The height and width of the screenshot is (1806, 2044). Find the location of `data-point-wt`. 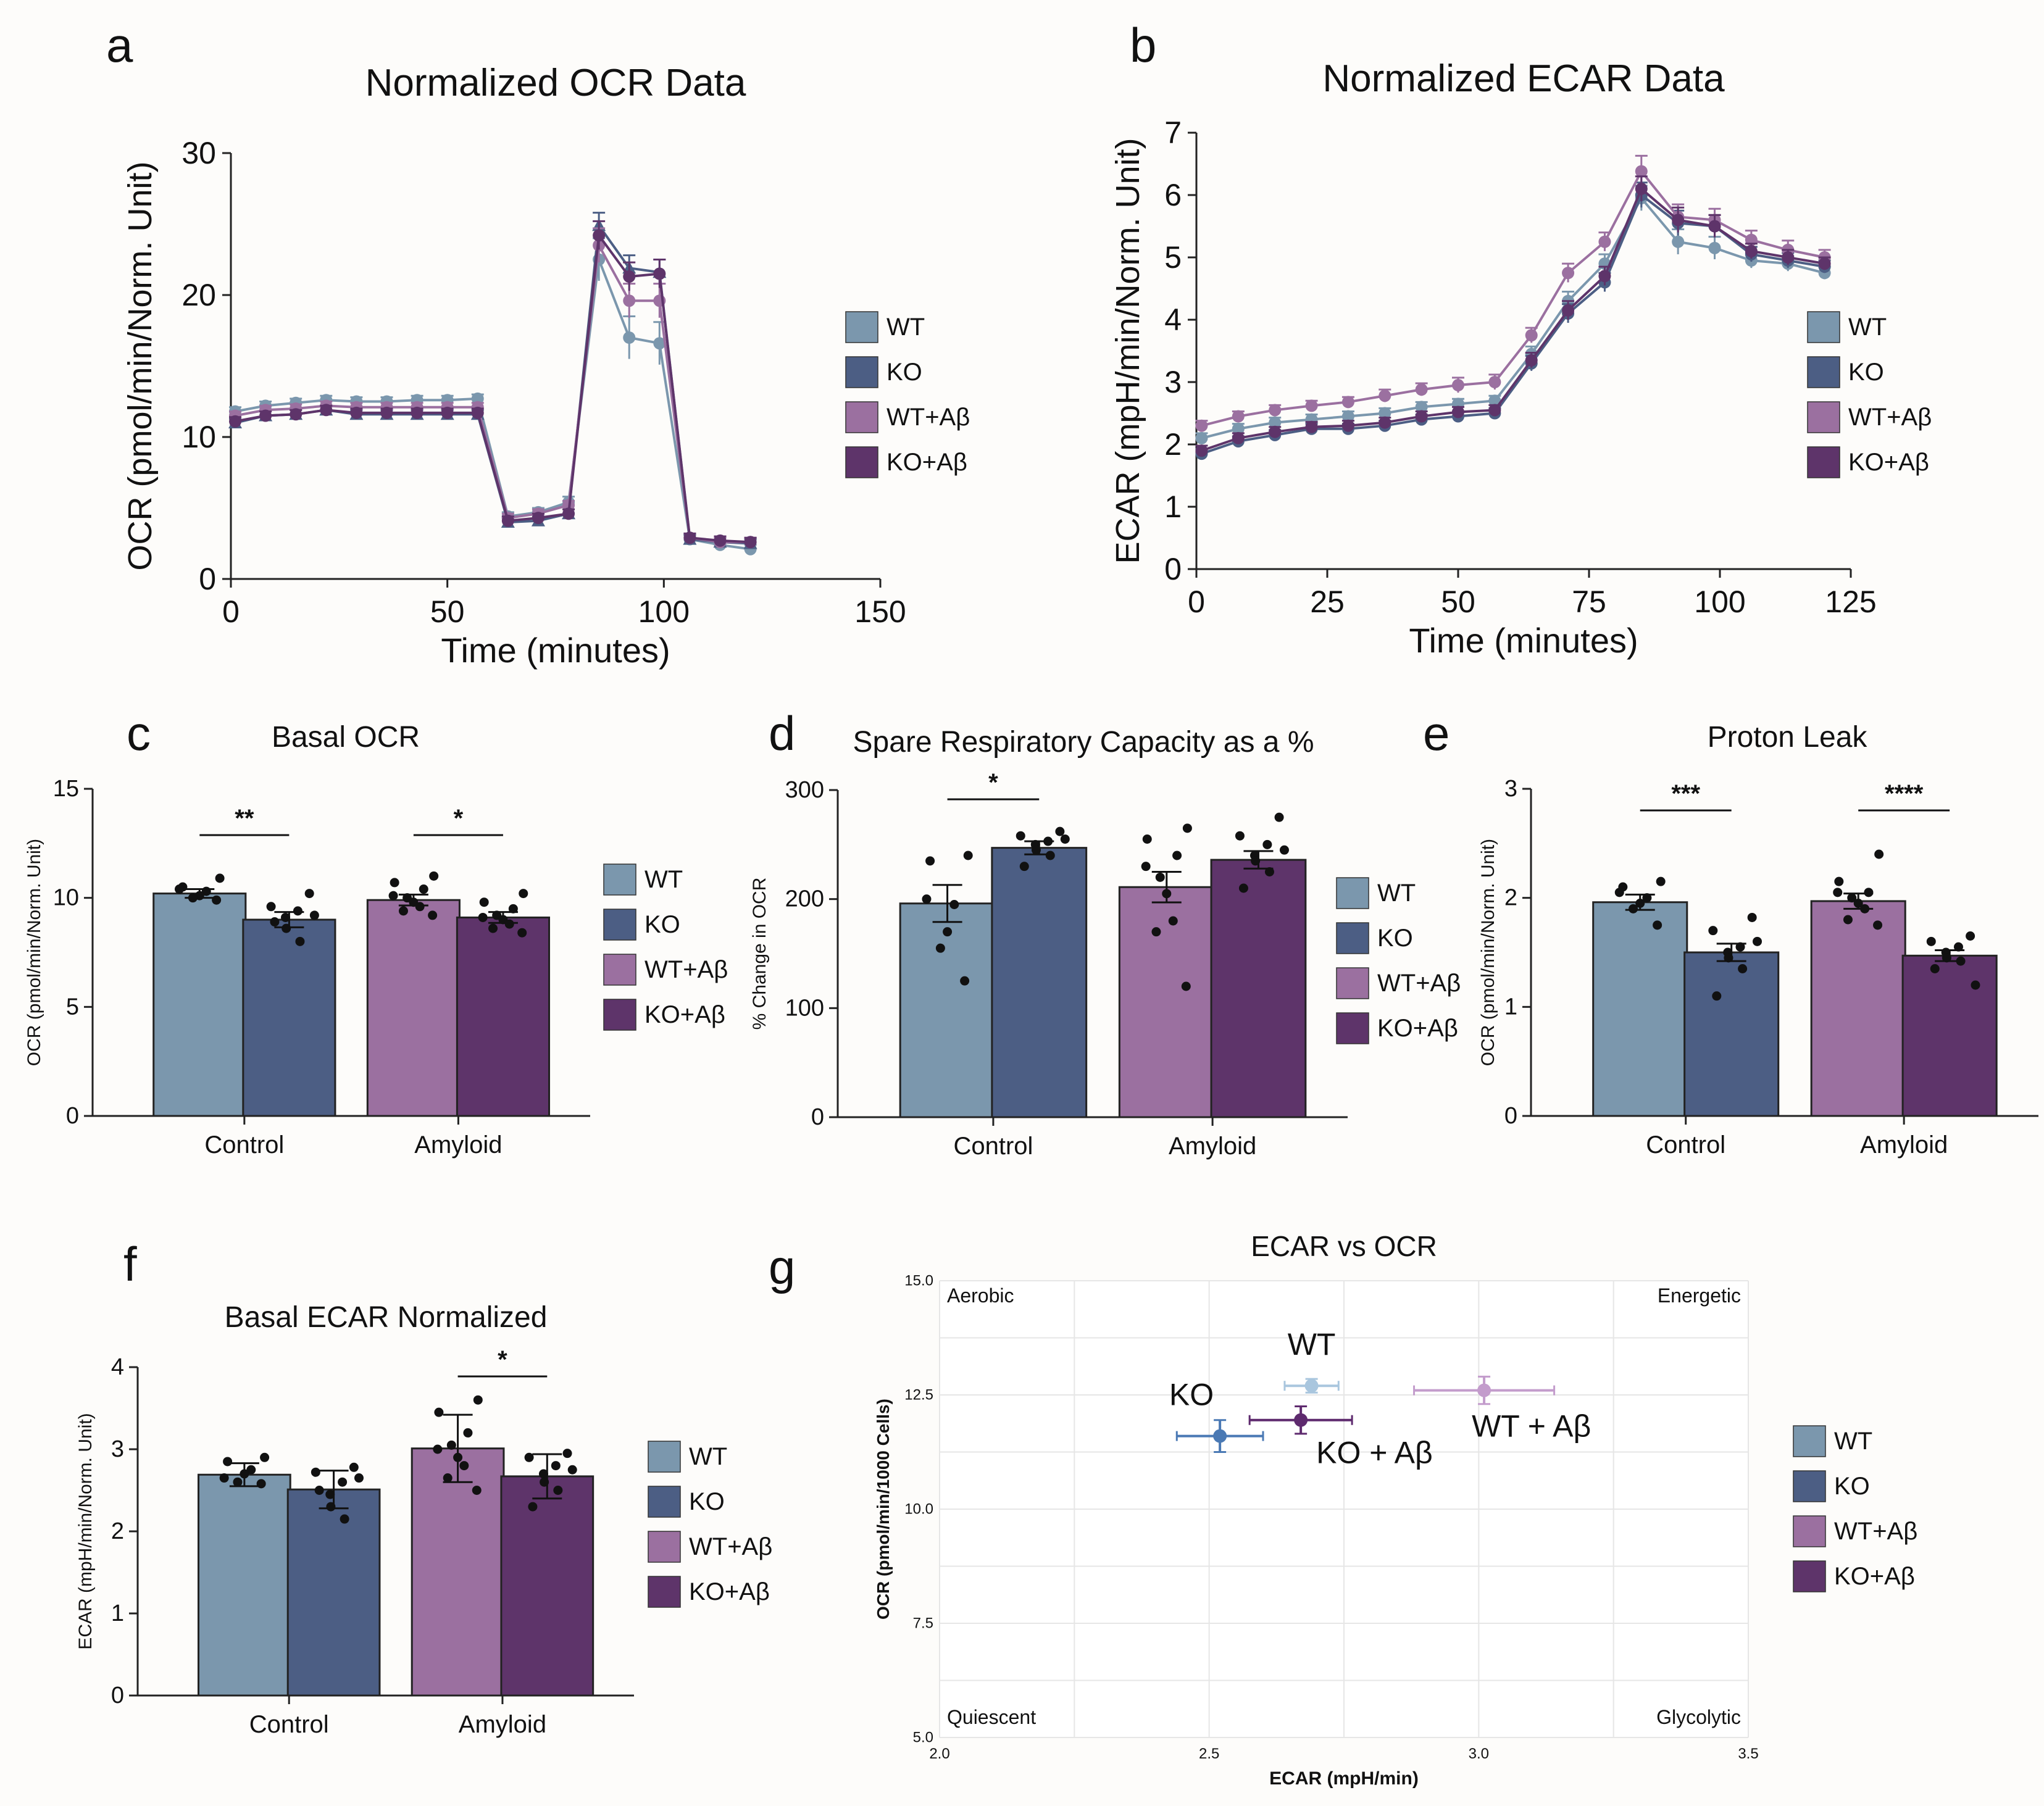

data-point-wt is located at coordinates (1311, 1386).